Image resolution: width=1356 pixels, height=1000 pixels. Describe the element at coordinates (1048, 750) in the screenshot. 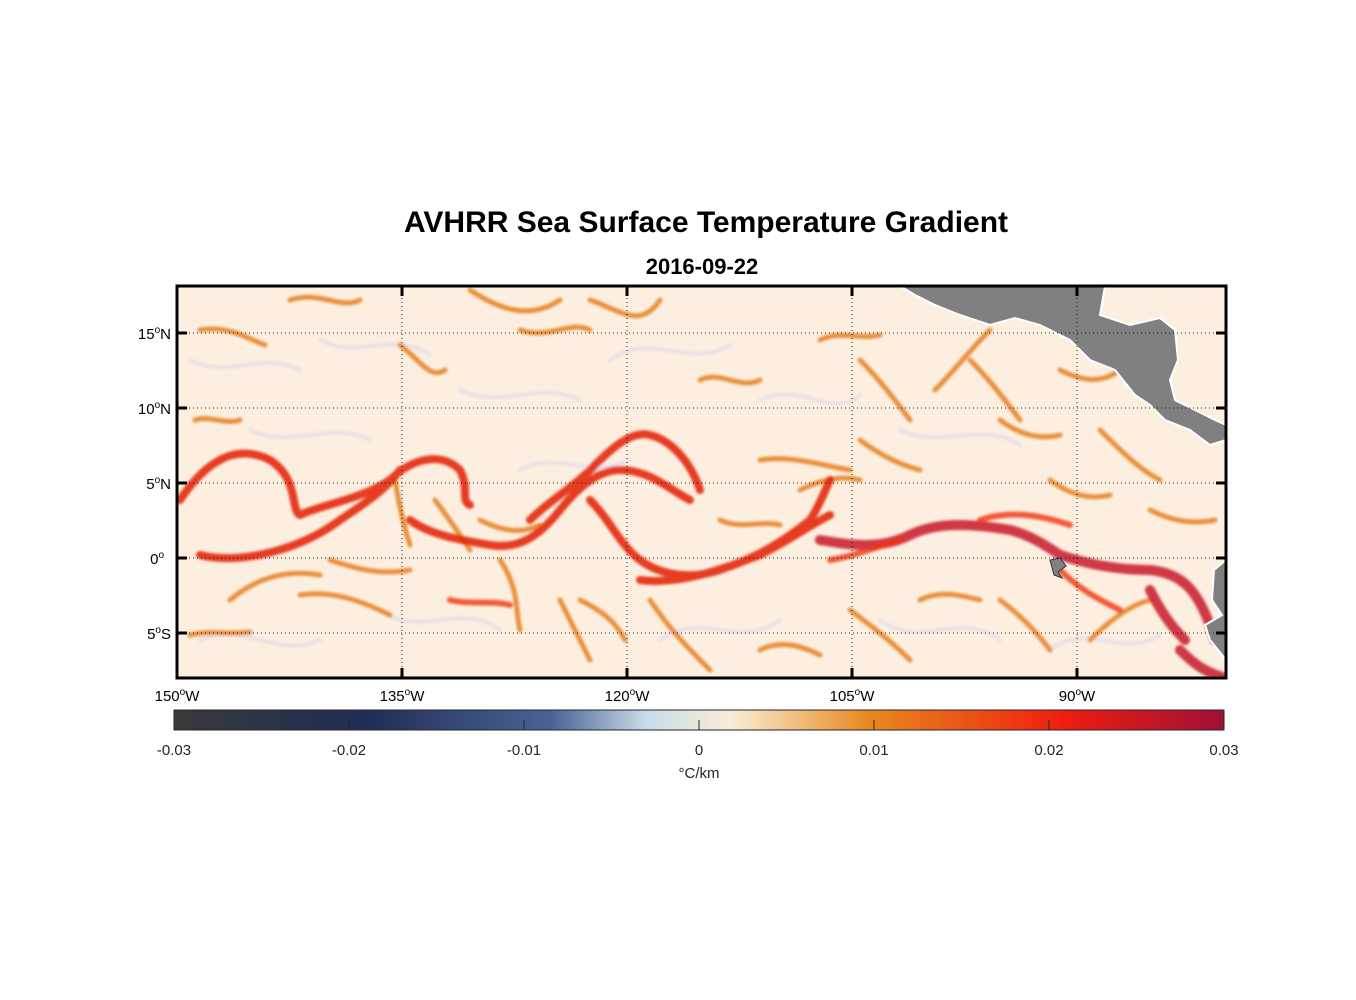

I see `colorbar-tick-label: 0.02` at that location.